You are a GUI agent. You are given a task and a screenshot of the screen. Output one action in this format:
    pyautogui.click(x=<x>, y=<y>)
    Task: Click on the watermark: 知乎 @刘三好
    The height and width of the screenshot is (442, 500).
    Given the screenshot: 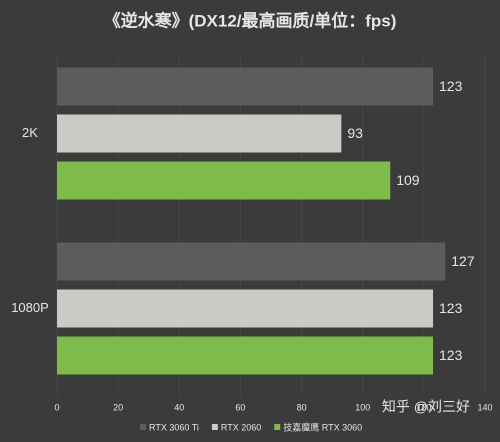 What is the action you would take?
    pyautogui.click(x=426, y=407)
    